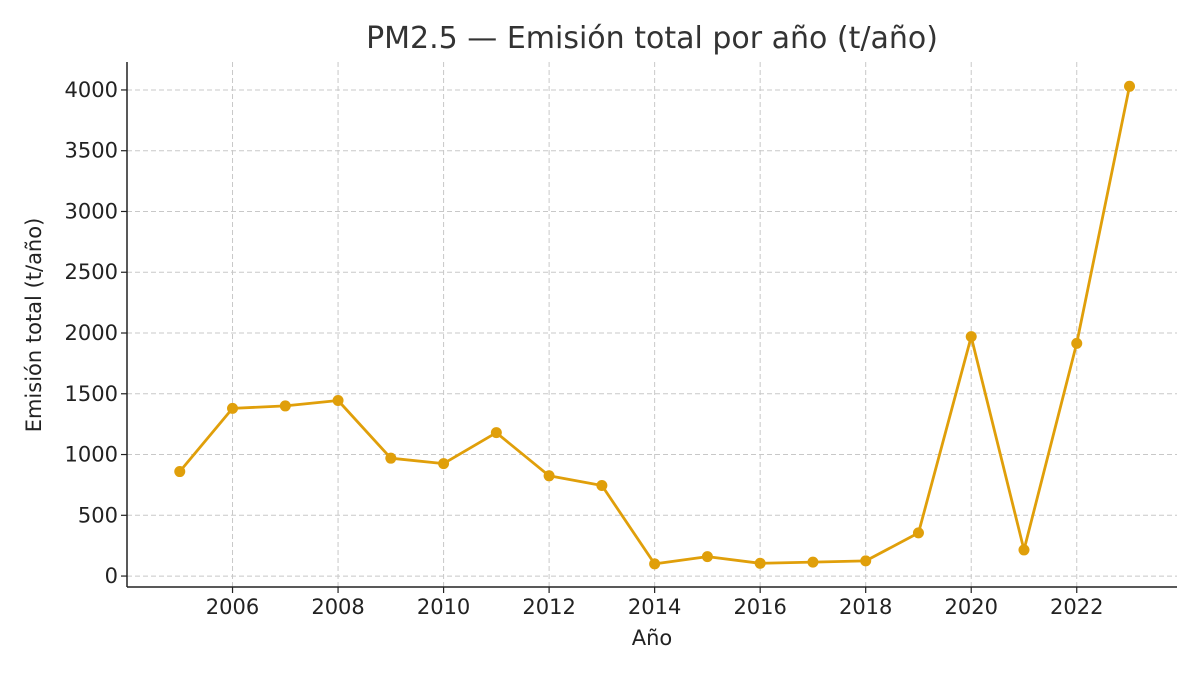 The height and width of the screenshot is (675, 1200). Describe the element at coordinates (970, 607) in the screenshot. I see `x-tick-label: 2020` at that location.